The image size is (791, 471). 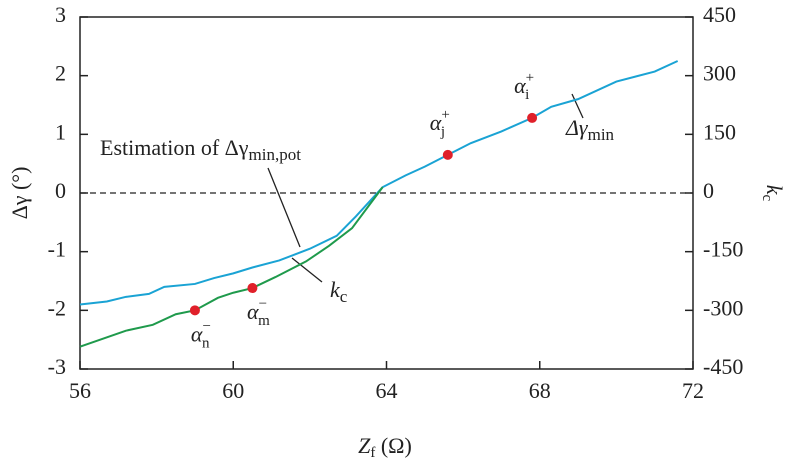 What do you see at coordinates (601, 134) in the screenshot?
I see `annotation-sub: min` at bounding box center [601, 134].